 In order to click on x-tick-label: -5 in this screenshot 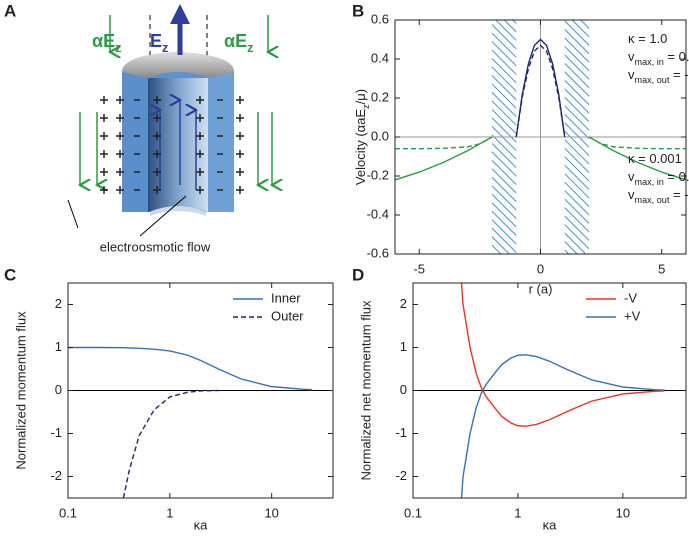, I will do `click(419, 268)`.